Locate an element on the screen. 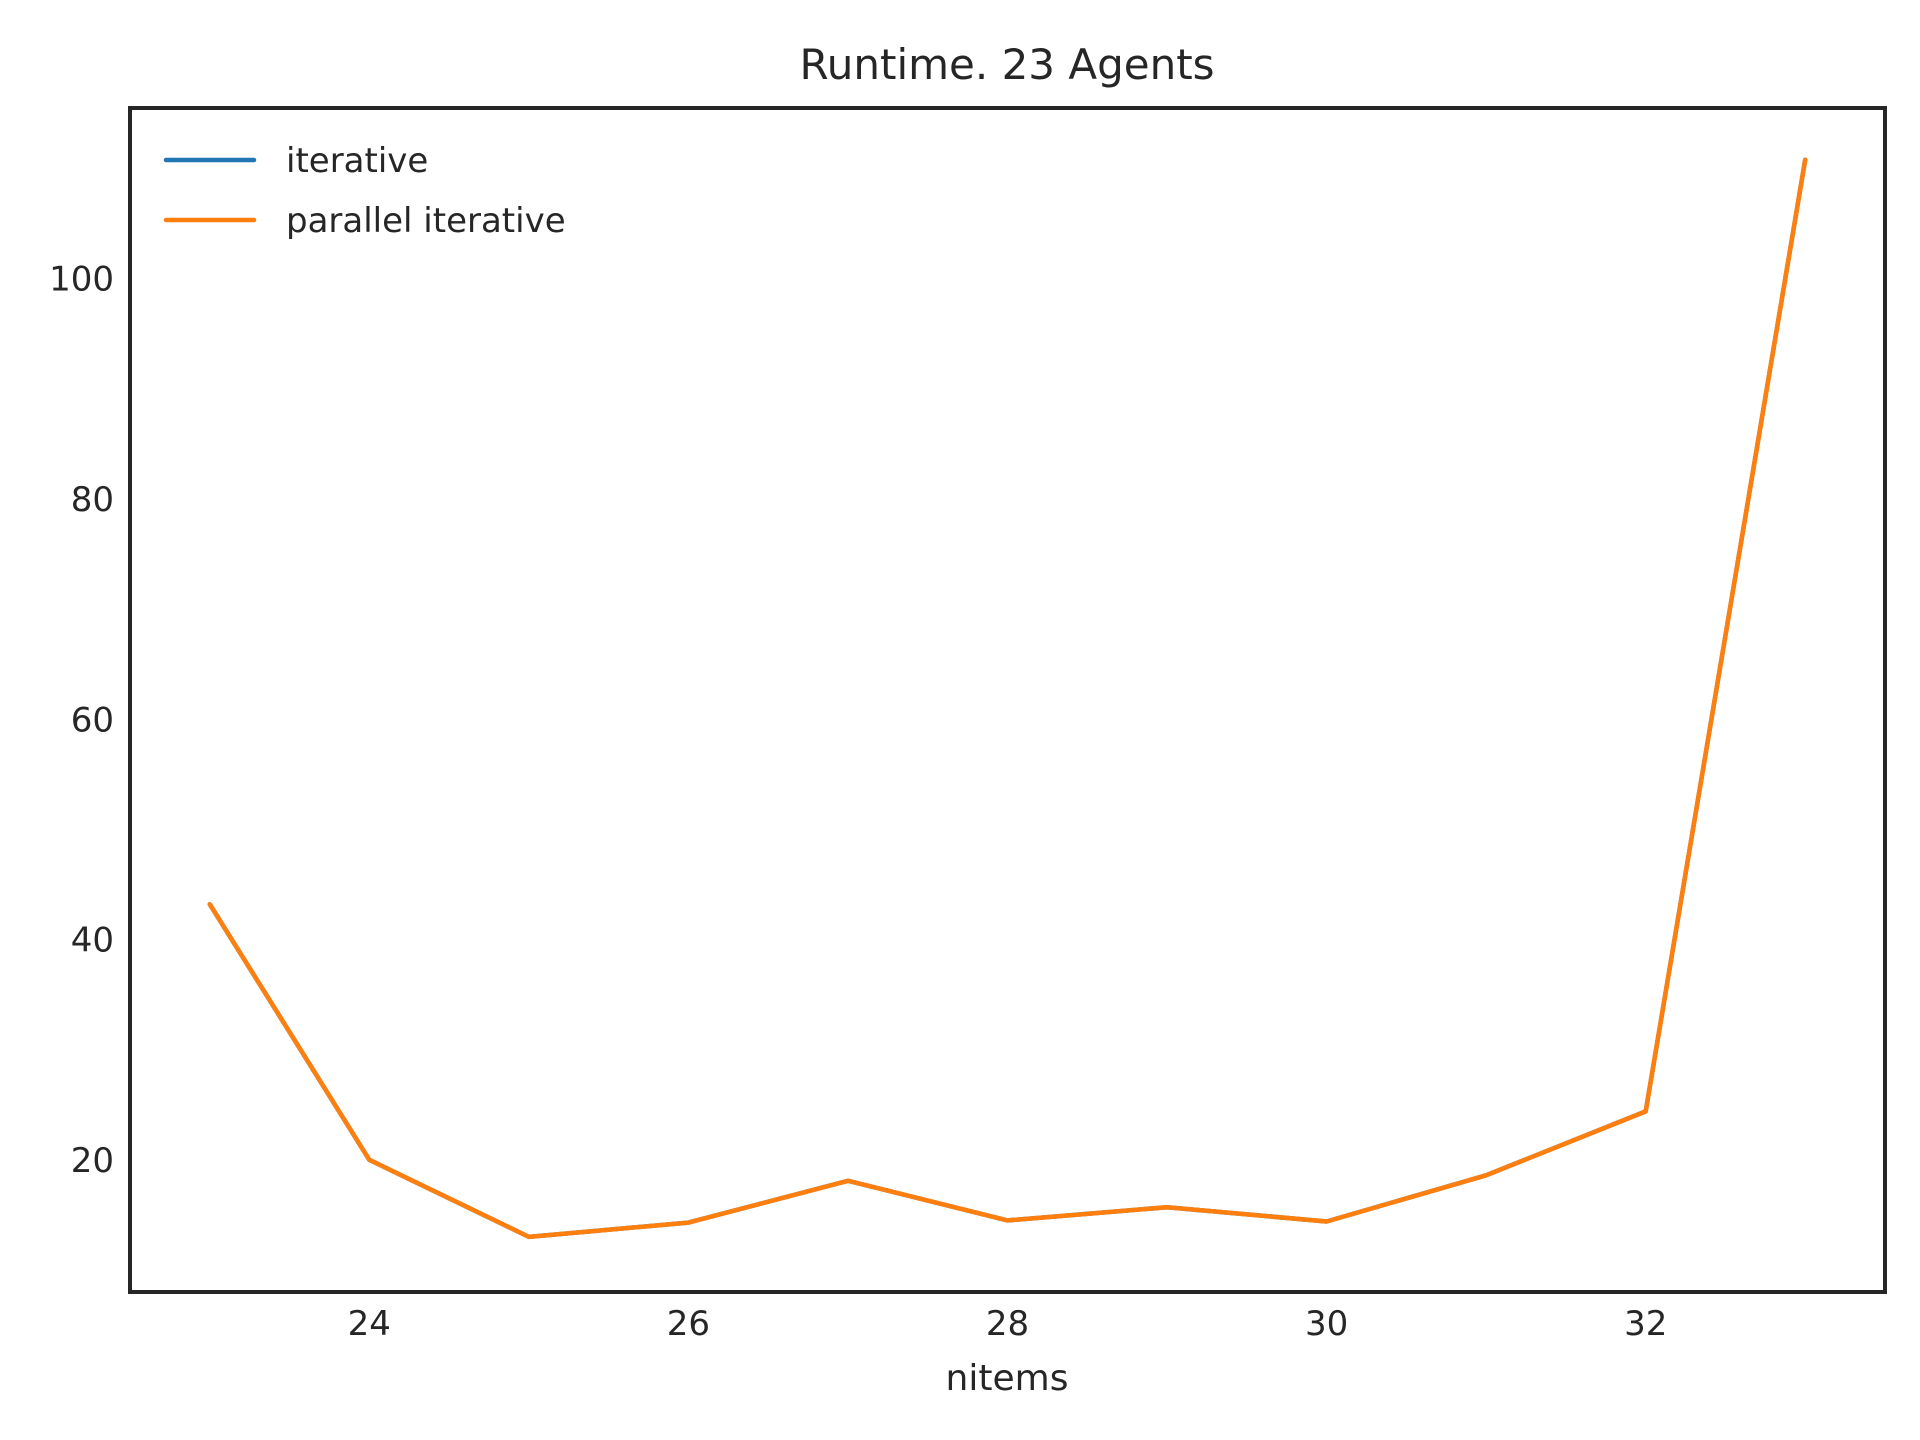 The width and height of the screenshot is (1920, 1440). legend-label: parallel iterative is located at coordinates (426, 221).